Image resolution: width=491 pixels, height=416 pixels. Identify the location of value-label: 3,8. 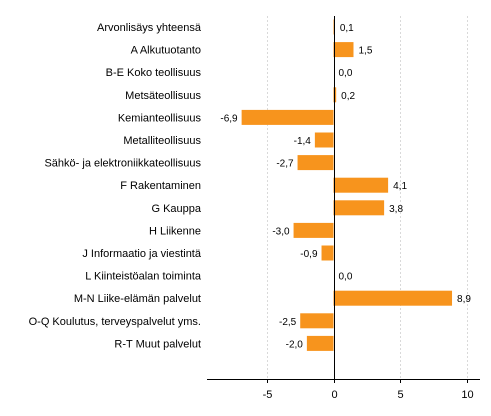
(396, 209).